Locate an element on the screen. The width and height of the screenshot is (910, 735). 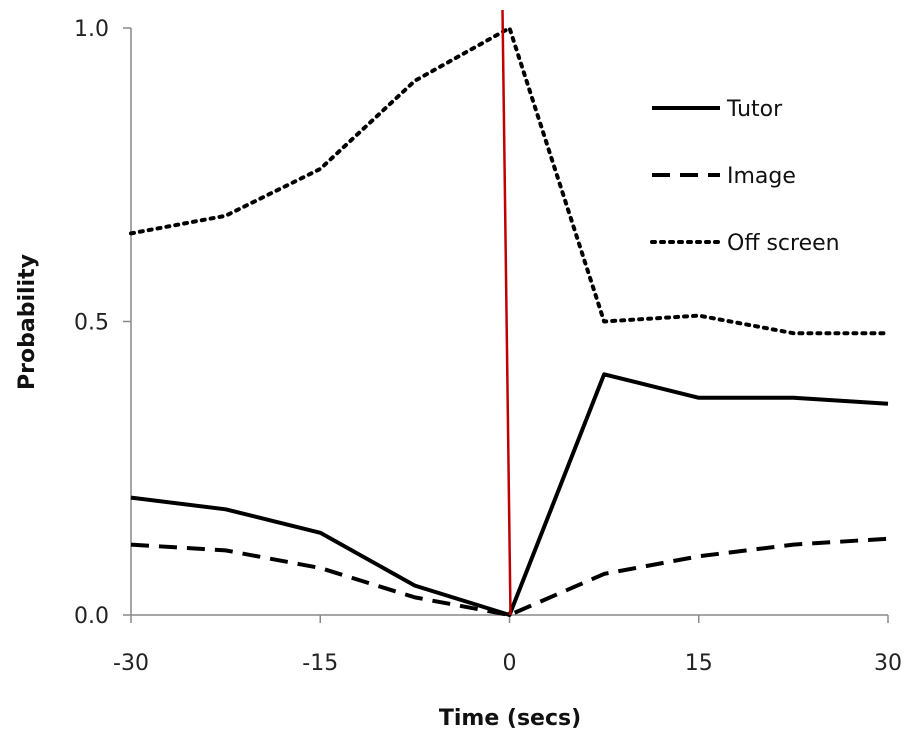
x-tick-label: -30 is located at coordinates (131, 663).